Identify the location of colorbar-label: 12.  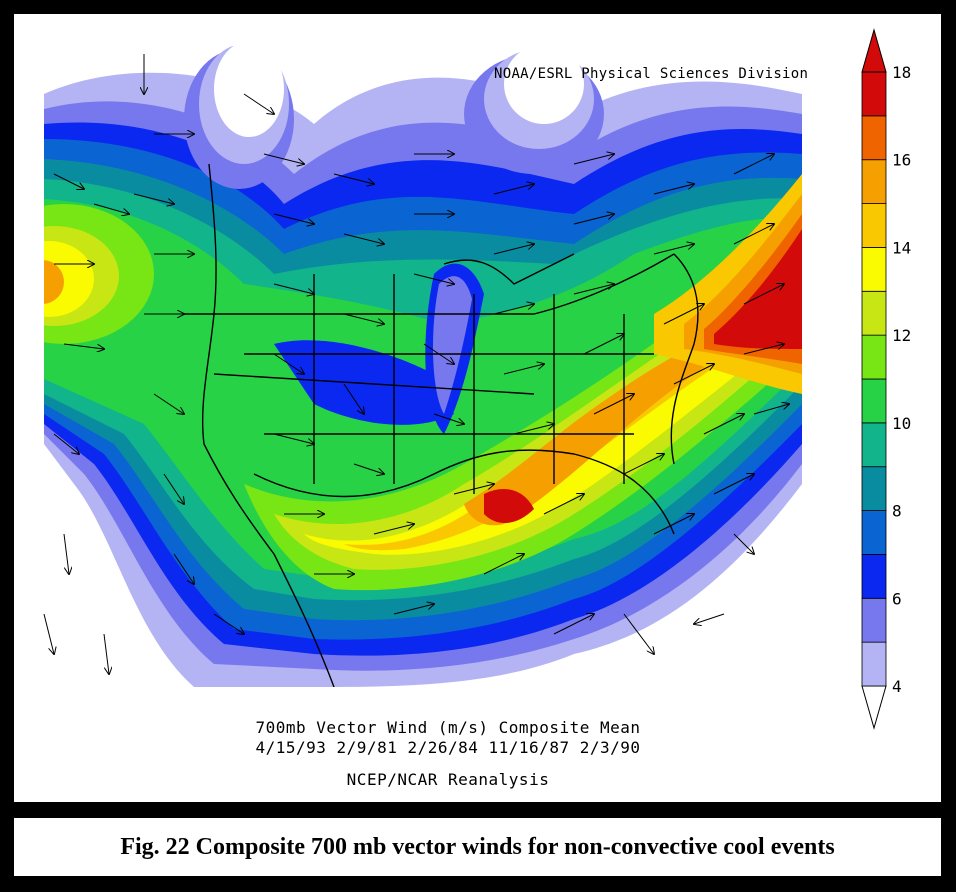
(901, 335).